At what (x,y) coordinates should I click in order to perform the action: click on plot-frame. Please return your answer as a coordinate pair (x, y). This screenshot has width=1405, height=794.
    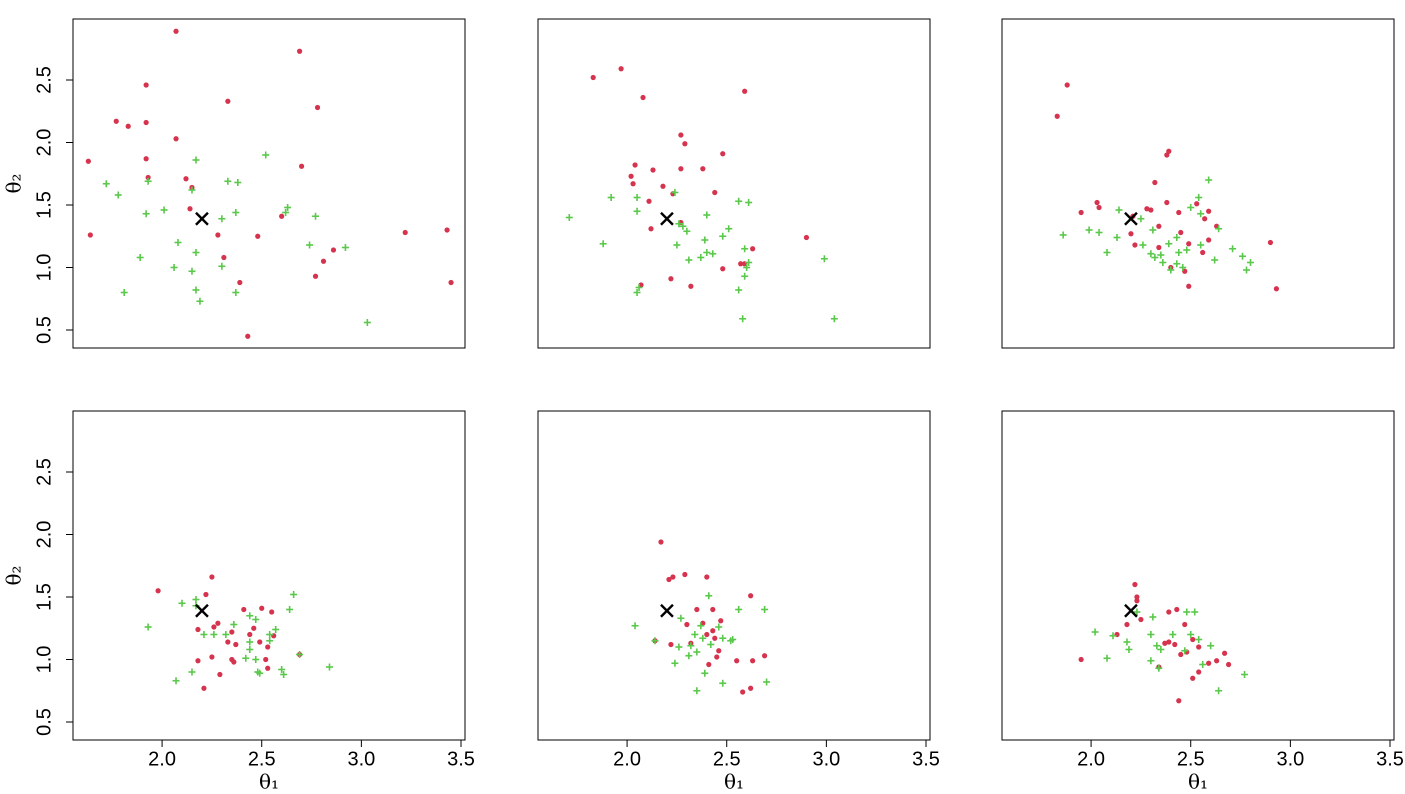
    Looking at the image, I should click on (1198, 183).